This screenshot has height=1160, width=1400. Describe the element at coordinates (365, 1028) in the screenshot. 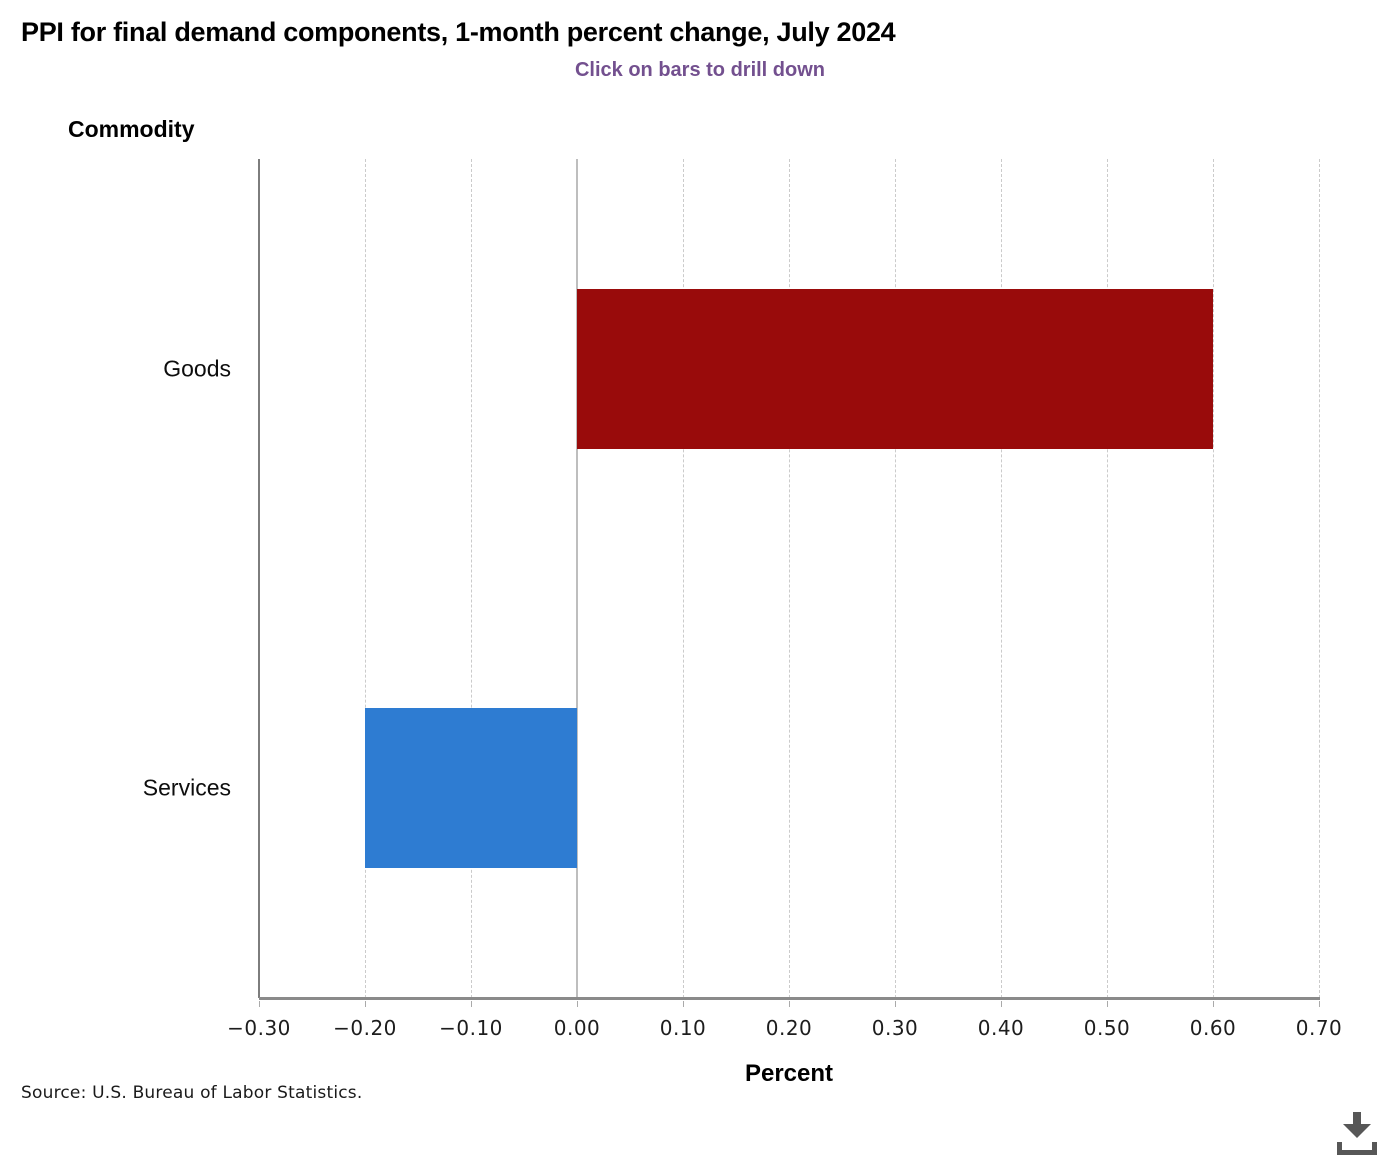

I see `x-tick-label: −0.20` at that location.